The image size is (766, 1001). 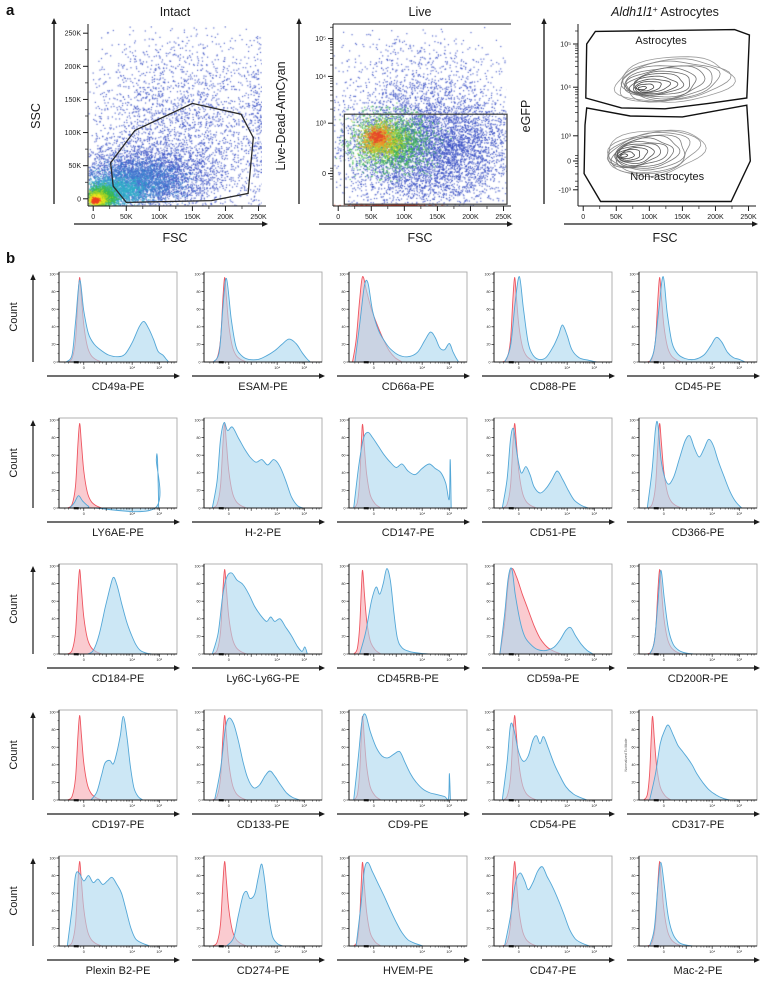 I want to click on marker-axis-label: Plexin B2-PE, so click(x=118, y=971).